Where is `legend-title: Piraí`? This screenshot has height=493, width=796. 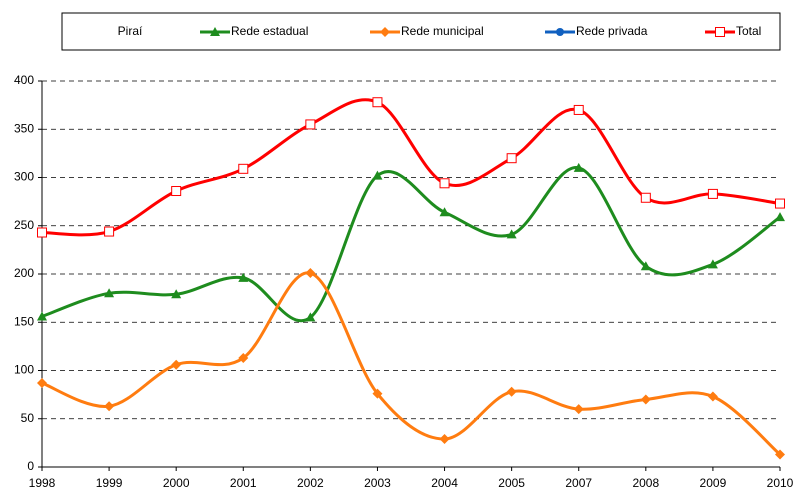 legend-title: Piraí is located at coordinates (130, 31).